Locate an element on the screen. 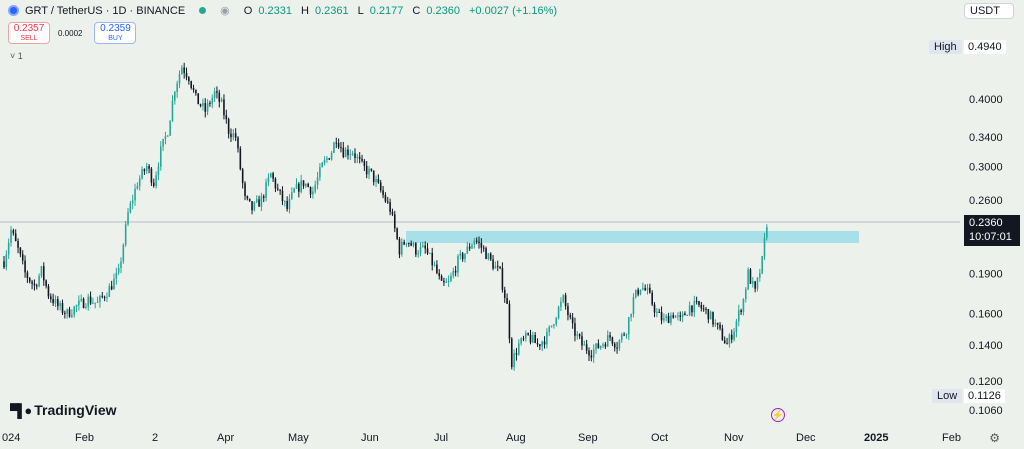  high-value: 0.2361 is located at coordinates (331, 10).